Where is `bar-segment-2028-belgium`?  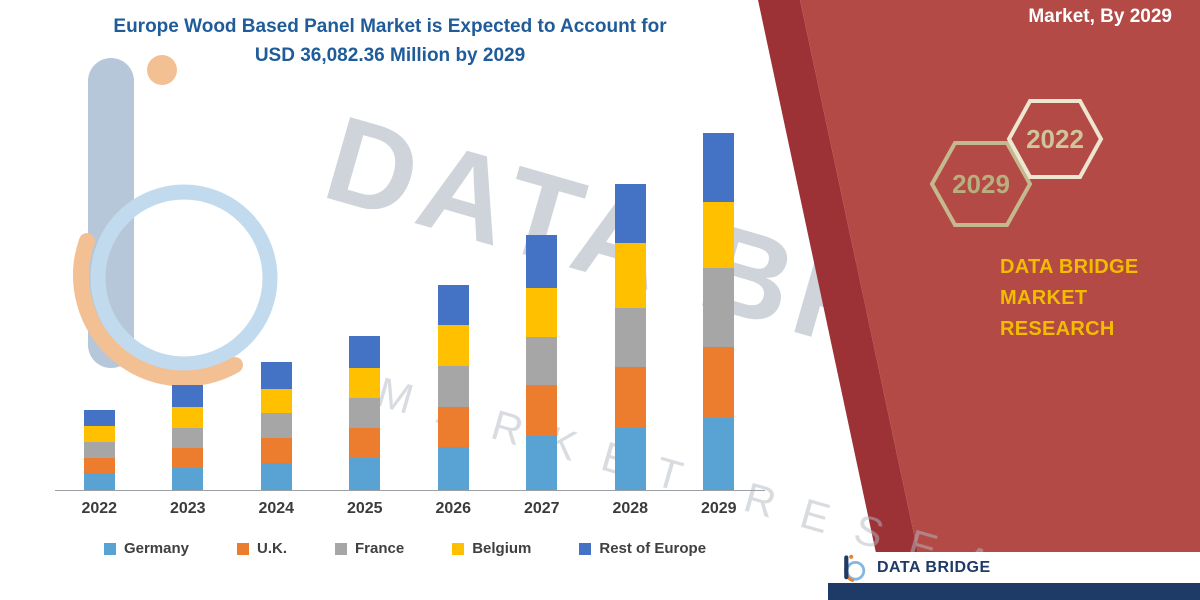
bar-segment-2028-belgium is located at coordinates (630, 276).